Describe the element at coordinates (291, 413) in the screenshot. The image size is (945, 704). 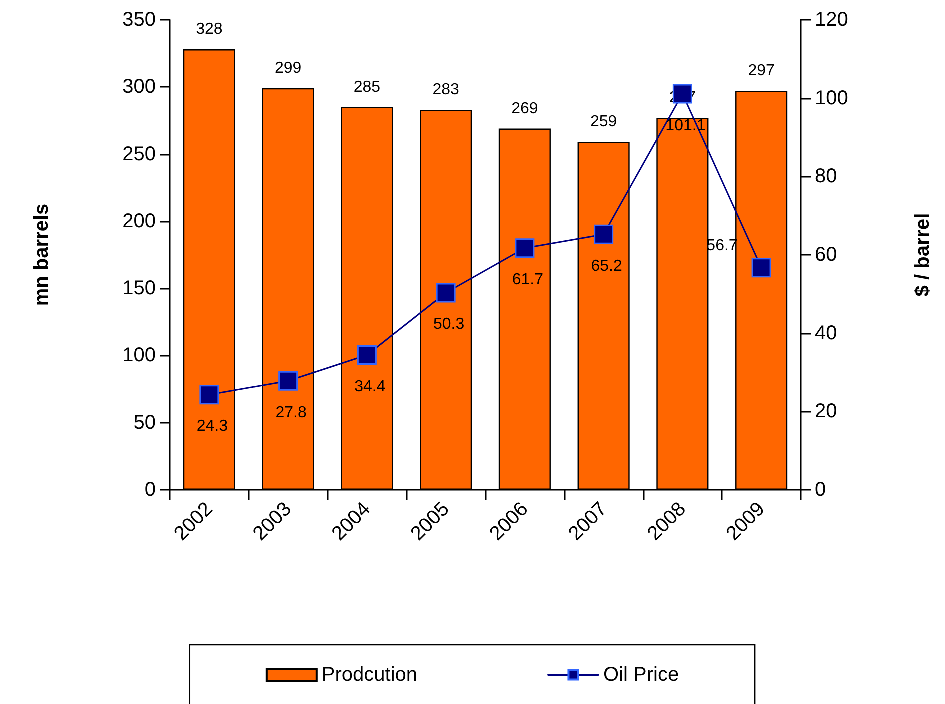
I see `data-label: 27.8` at that location.